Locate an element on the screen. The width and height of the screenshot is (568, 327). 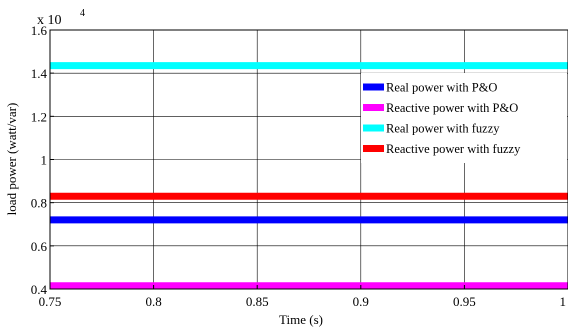
legend-label: Reactive power with P&O is located at coordinates (452, 108).